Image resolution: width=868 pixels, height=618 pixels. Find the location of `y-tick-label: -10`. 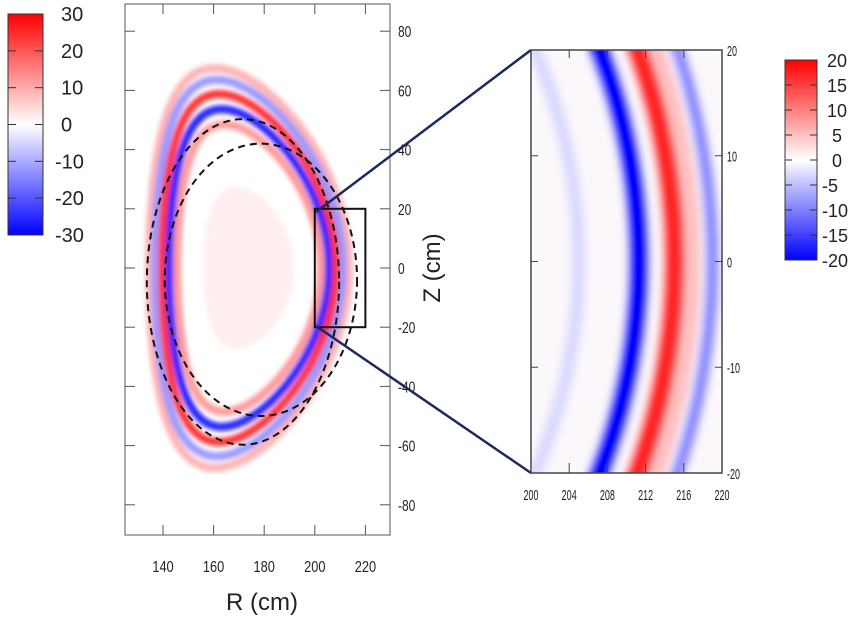

y-tick-label: -10 is located at coordinates (733, 368).